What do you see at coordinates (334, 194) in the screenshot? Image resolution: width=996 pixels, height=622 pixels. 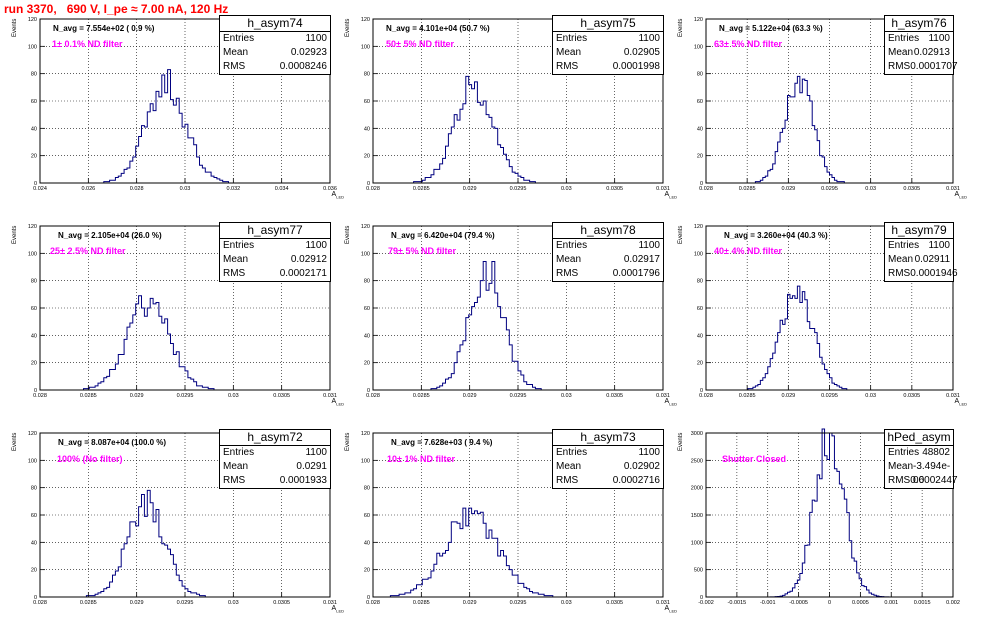 I see `x-axis-label-main: A` at bounding box center [334, 194].